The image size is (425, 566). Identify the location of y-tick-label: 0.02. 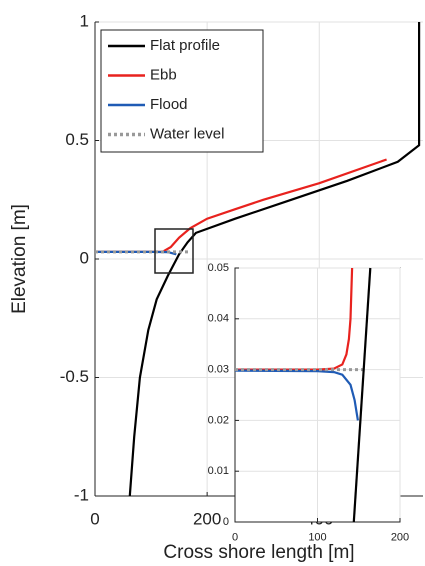
(218, 420).